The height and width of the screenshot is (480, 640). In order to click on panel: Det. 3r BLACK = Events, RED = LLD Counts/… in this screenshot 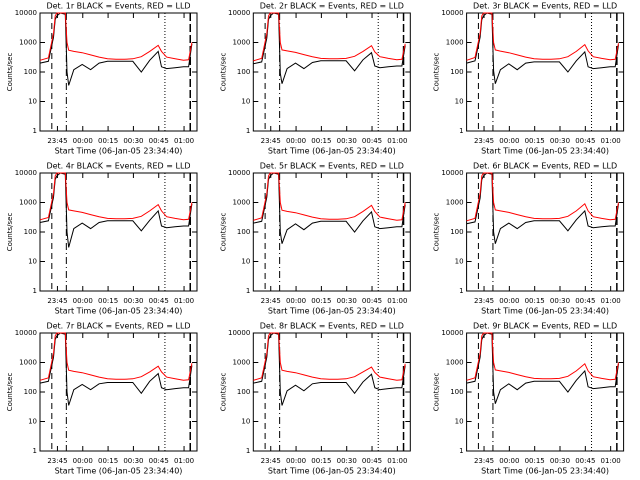, I will do `click(529, 79)`.